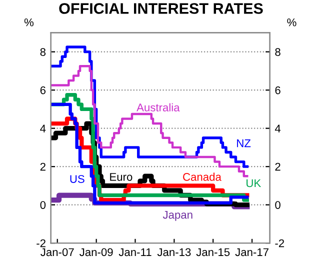 The height and width of the screenshot is (268, 322). I want to click on y2-tick-label: 8, so click(277, 52).